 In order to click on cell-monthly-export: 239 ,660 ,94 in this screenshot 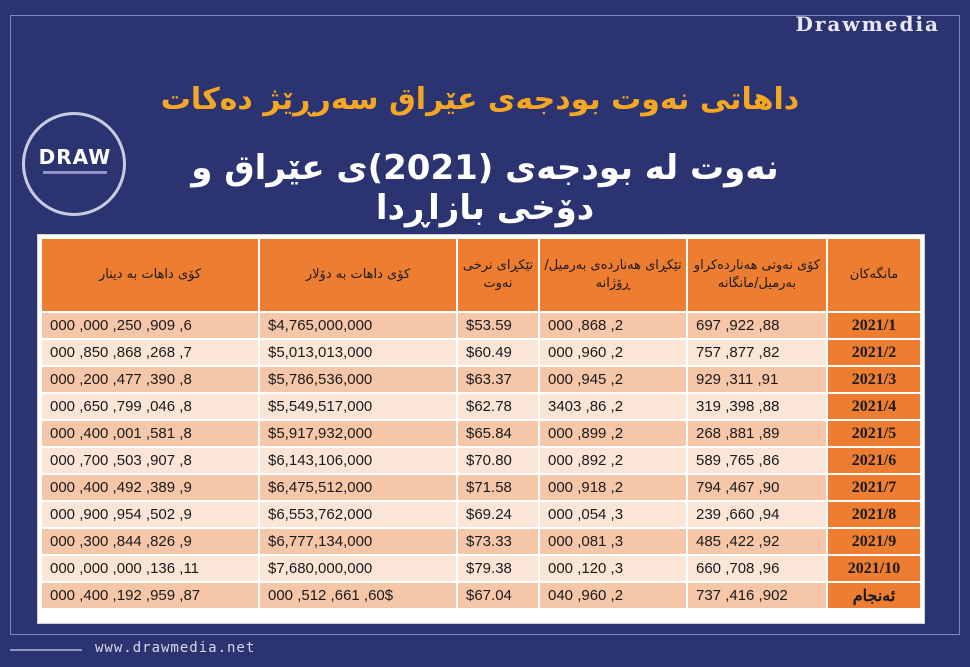, I will do `click(757, 514)`.